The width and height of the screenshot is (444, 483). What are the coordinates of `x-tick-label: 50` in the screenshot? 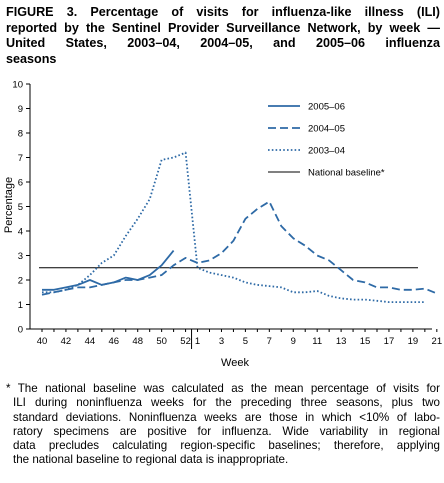 It's located at (161, 341).